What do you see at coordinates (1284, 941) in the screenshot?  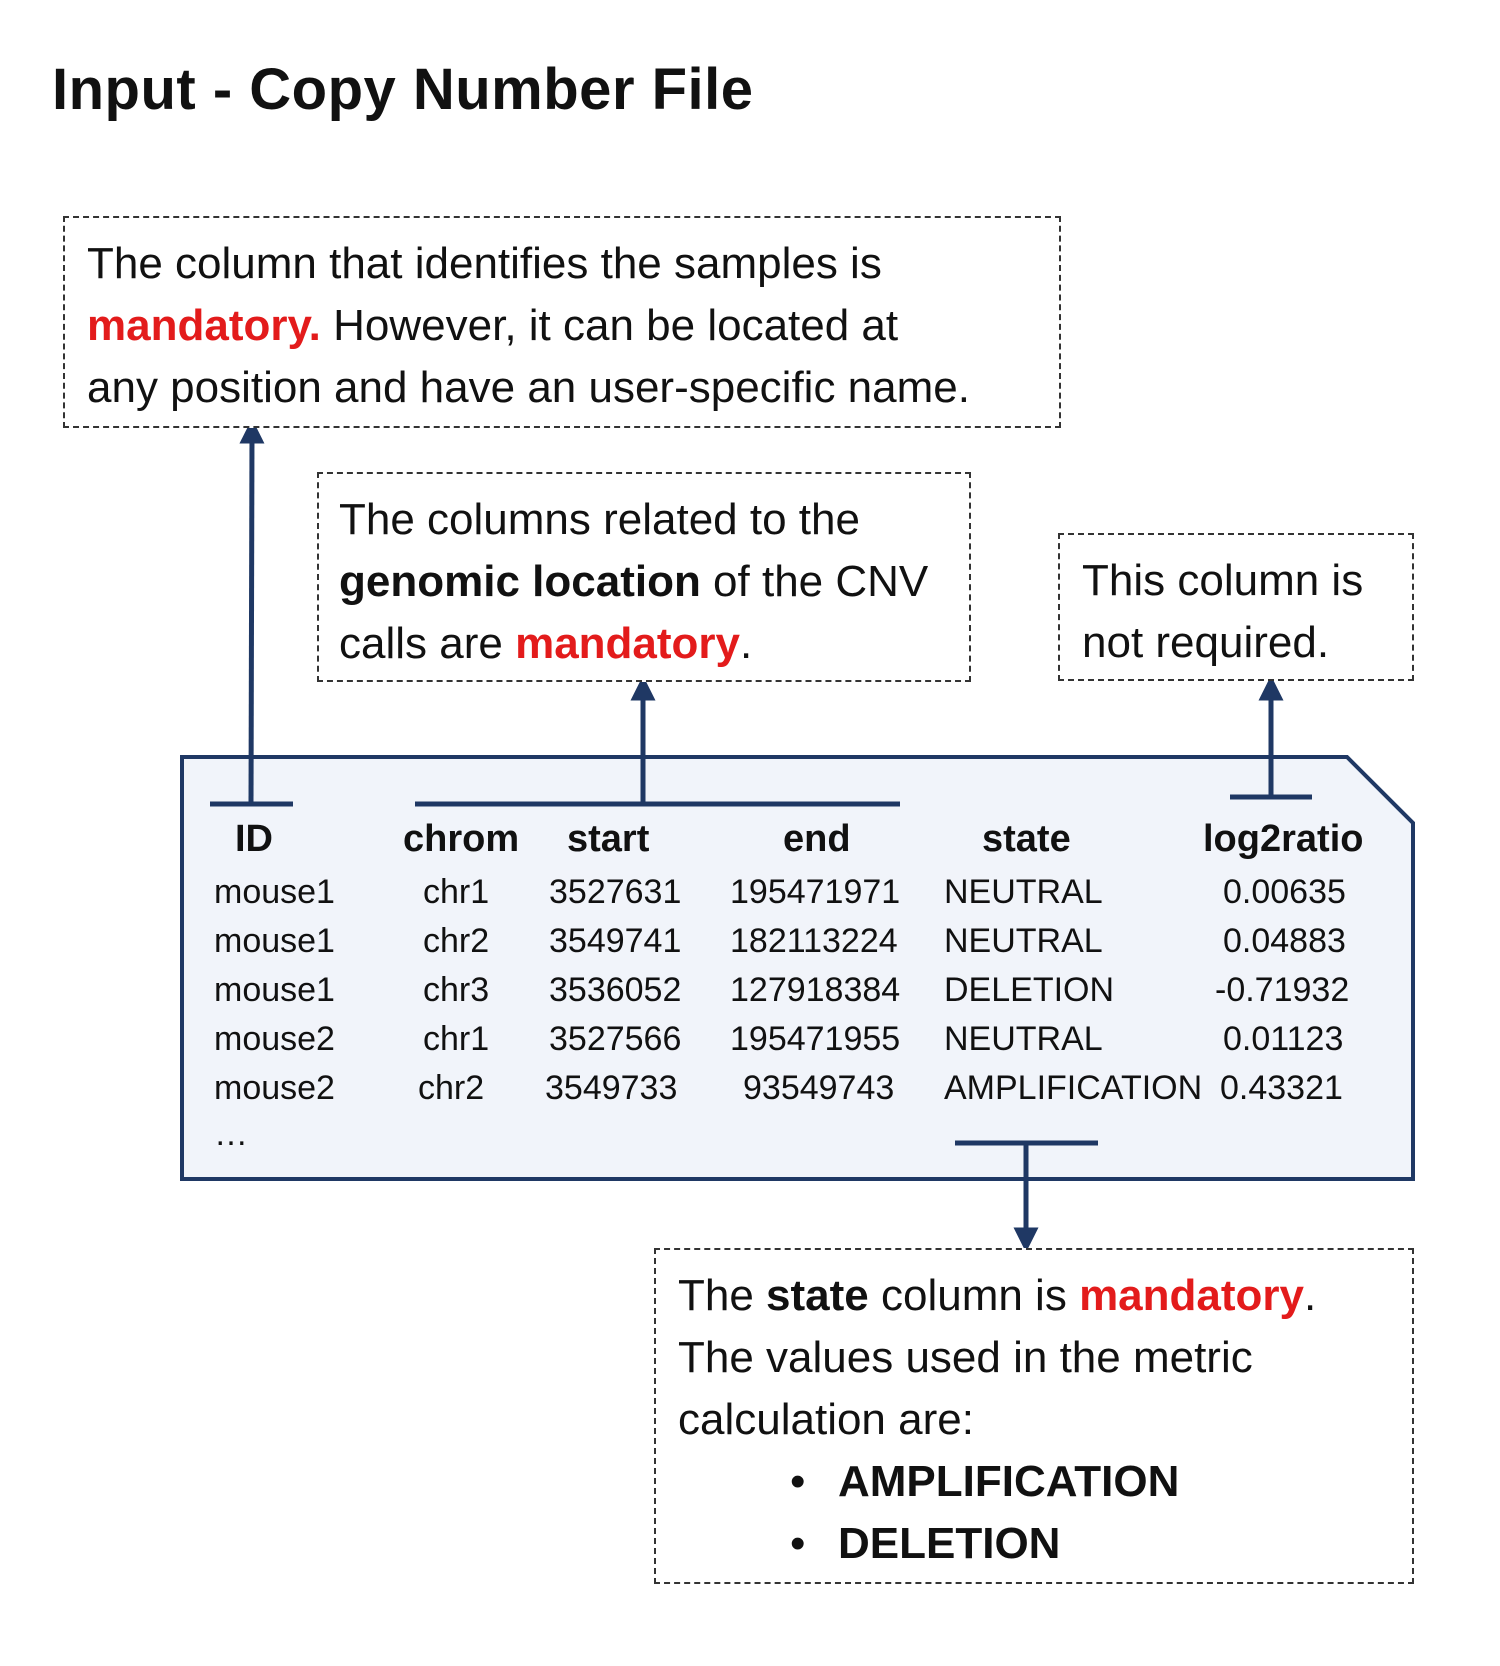 I see `cell-log2ratio: 0.04883` at bounding box center [1284, 941].